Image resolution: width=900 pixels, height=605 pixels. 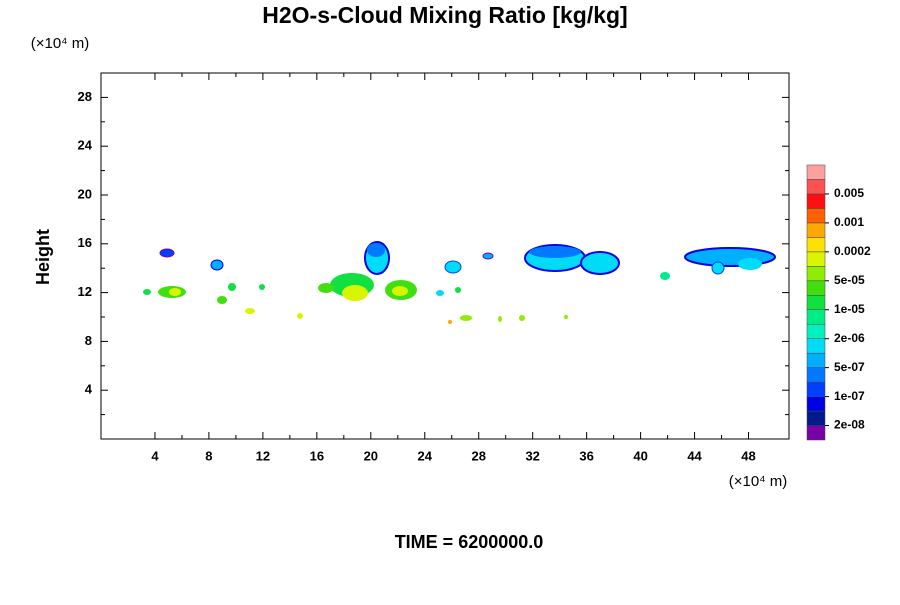 What do you see at coordinates (85, 96) in the screenshot?
I see `y-tick-label: 28` at bounding box center [85, 96].